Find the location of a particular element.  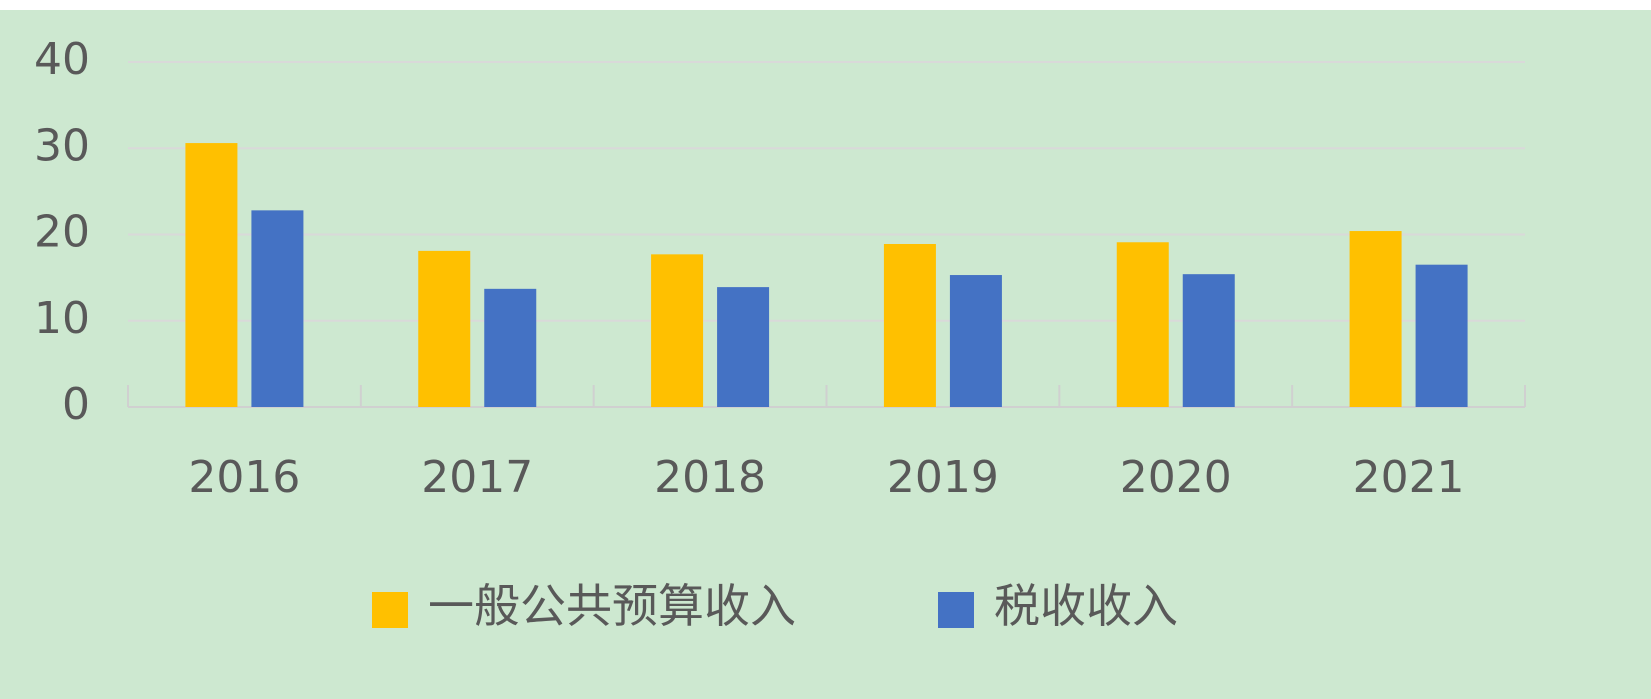

y-tick-label: 20 is located at coordinates (62, 232).